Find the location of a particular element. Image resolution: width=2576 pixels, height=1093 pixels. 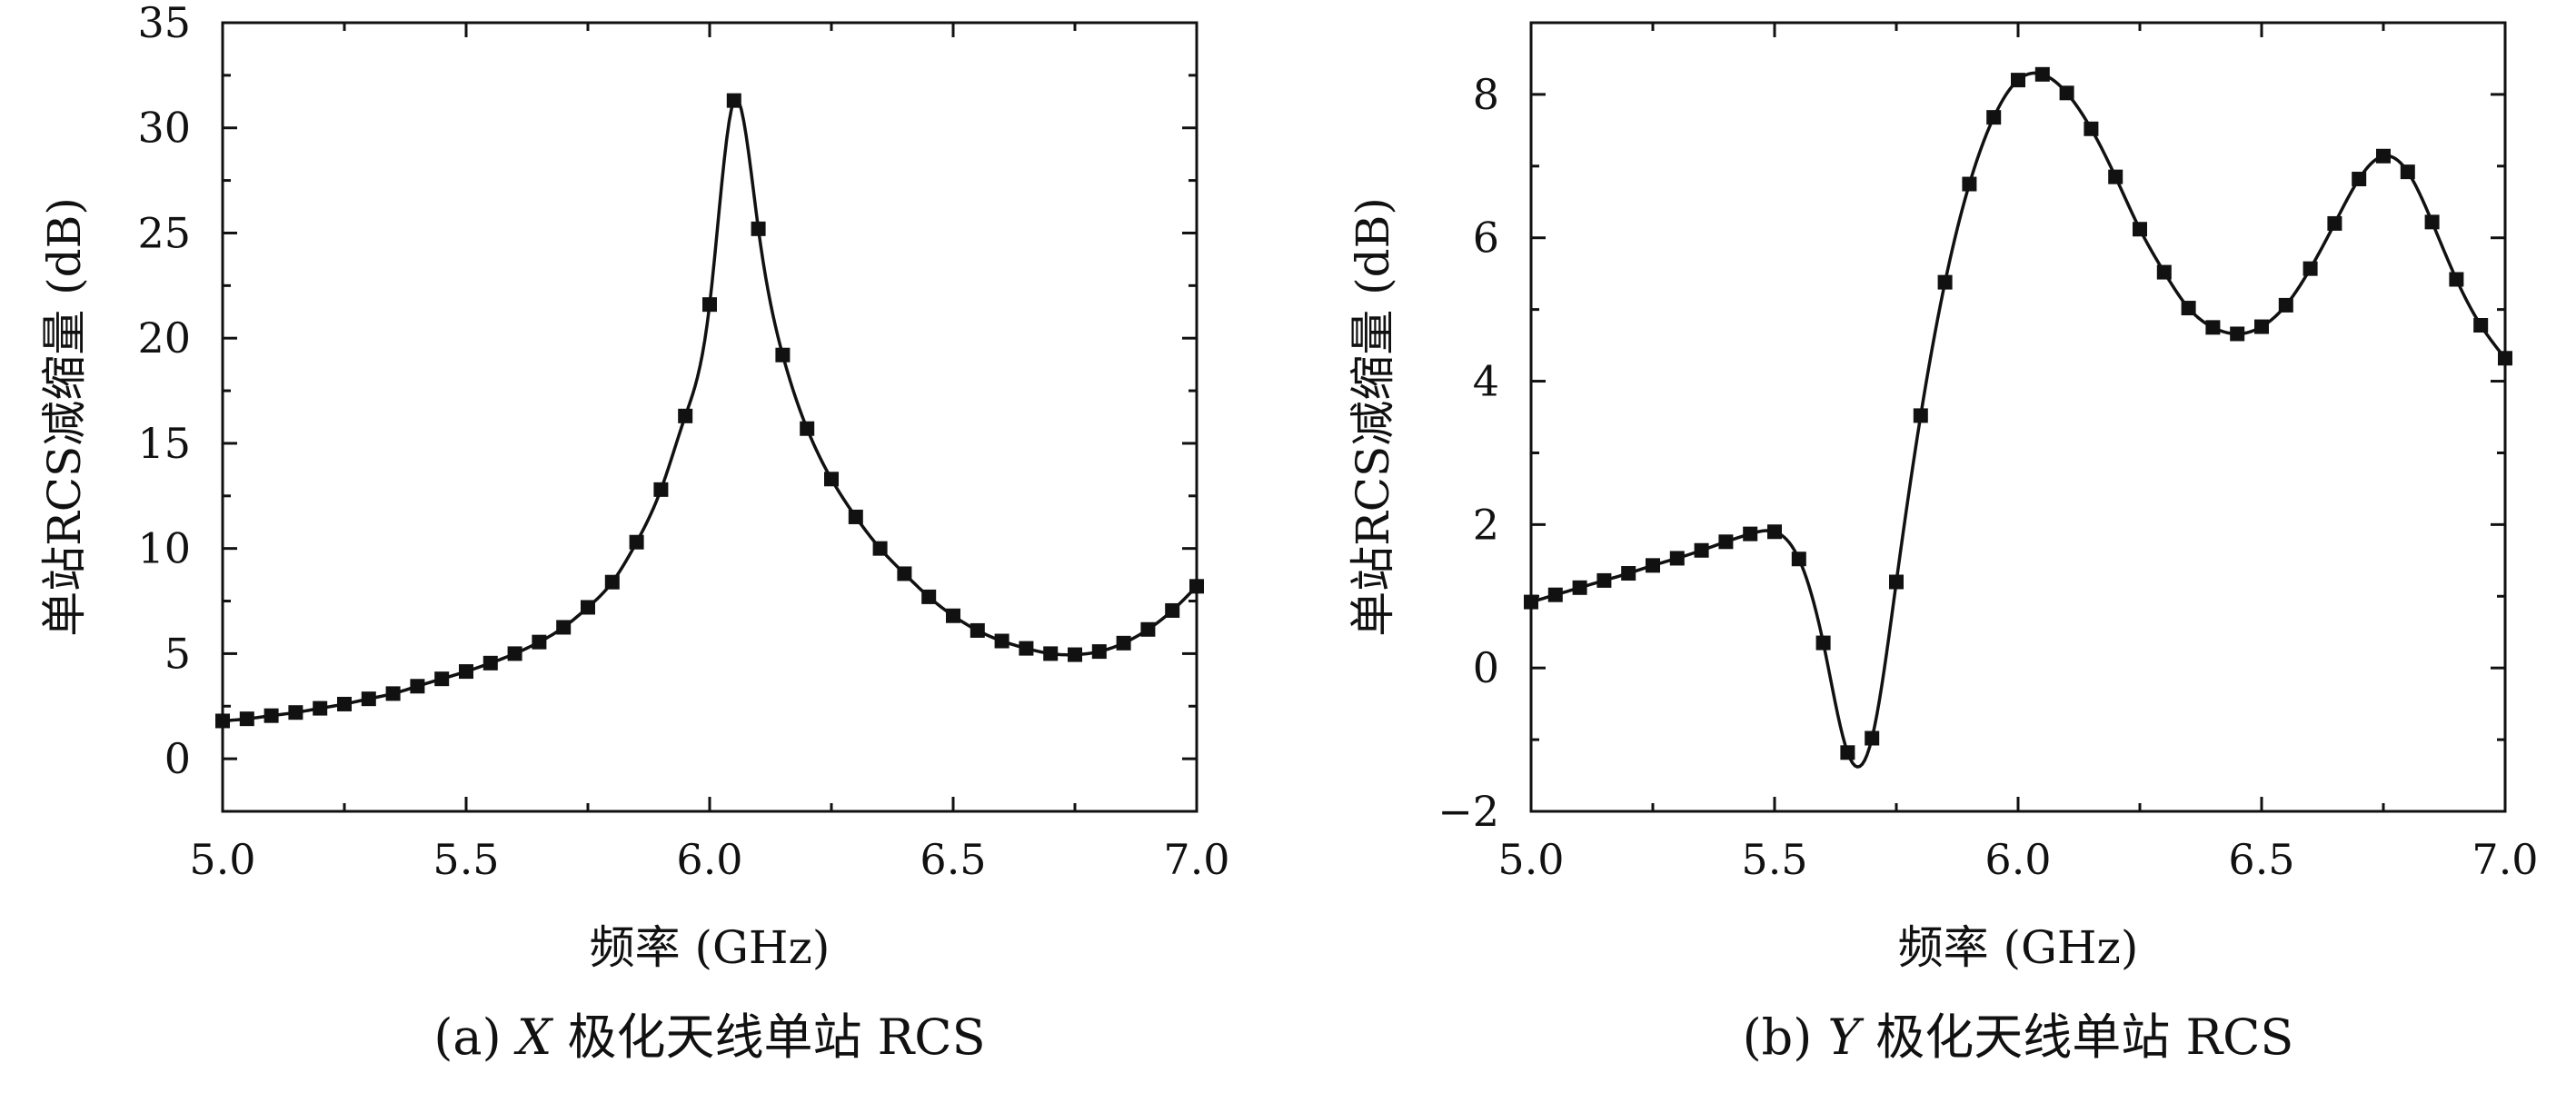

x-axis-title: 频率 (GHz) is located at coordinates (2019, 947).